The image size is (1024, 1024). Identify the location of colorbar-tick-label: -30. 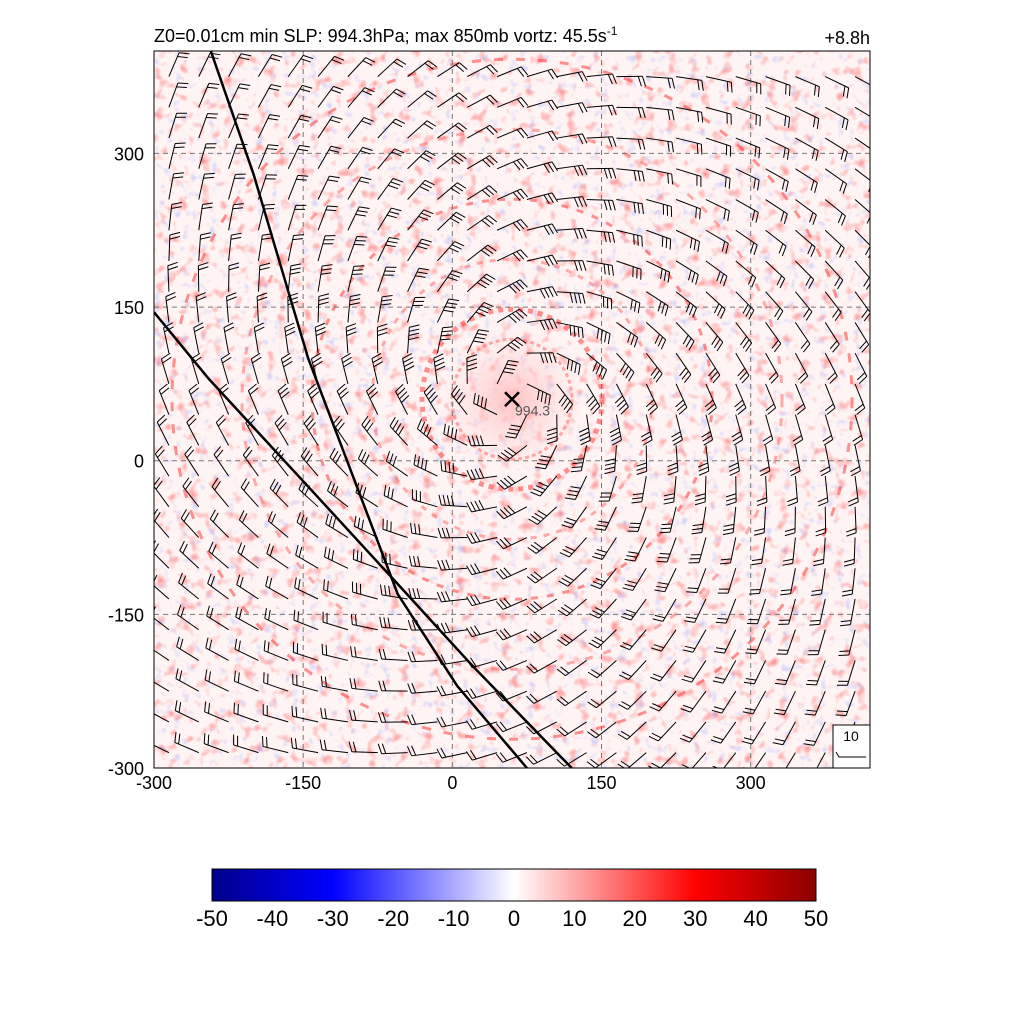
(333, 918).